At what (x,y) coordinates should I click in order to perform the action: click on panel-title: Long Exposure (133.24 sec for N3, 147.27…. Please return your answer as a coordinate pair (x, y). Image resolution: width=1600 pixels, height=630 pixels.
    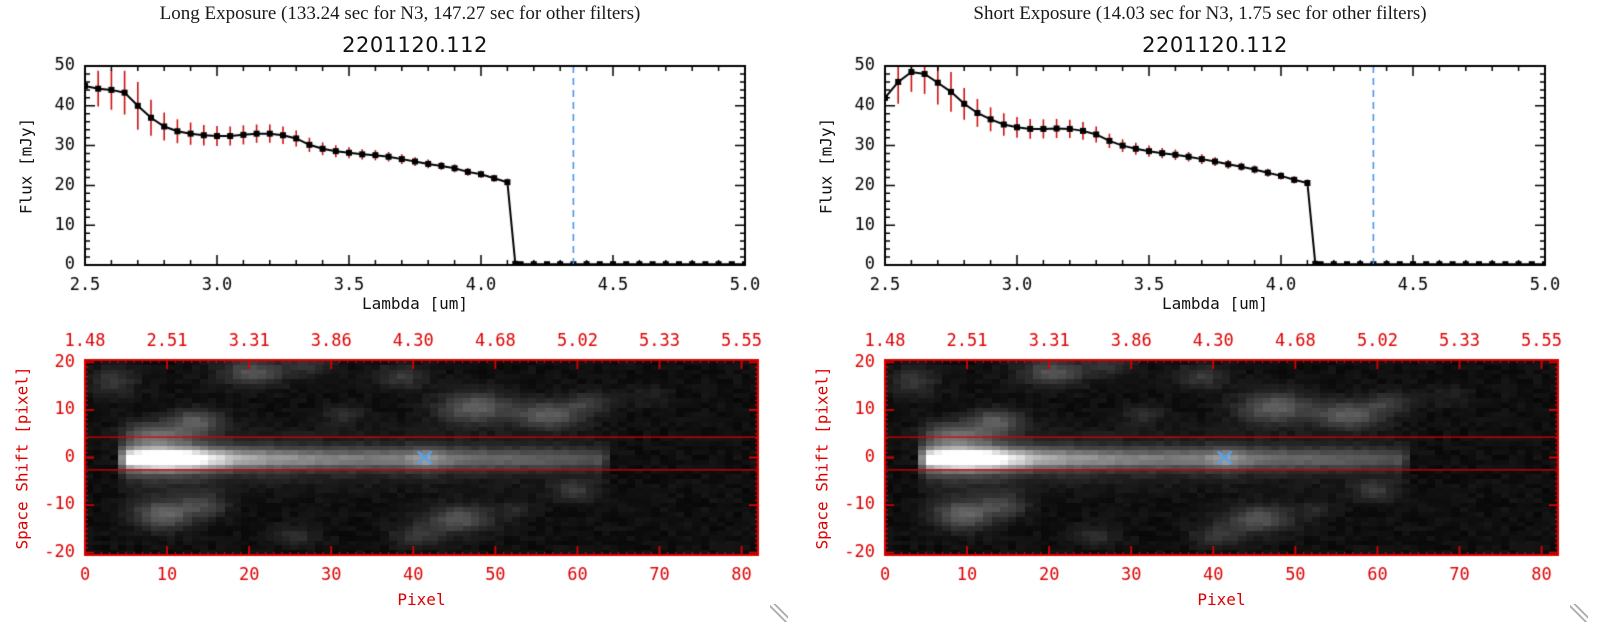
    Looking at the image, I should click on (400, 13).